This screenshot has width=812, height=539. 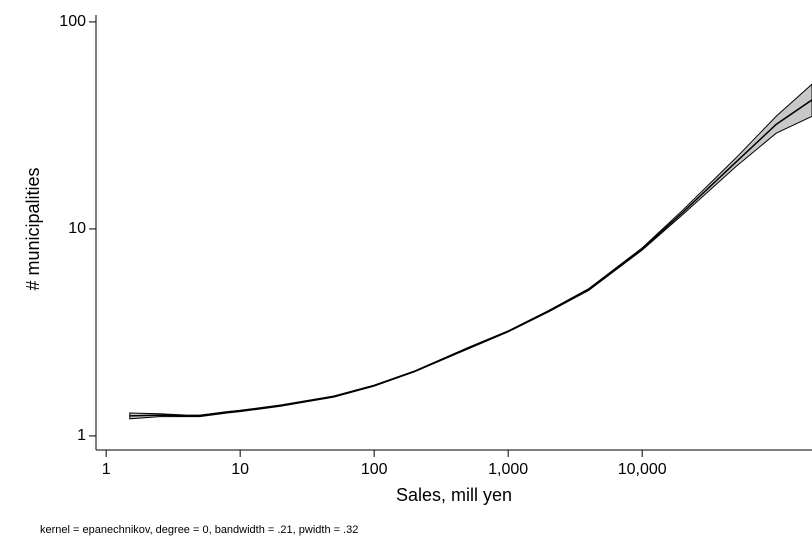 What do you see at coordinates (454, 495) in the screenshot?
I see `x-axis-title: Sales, mill yen` at bounding box center [454, 495].